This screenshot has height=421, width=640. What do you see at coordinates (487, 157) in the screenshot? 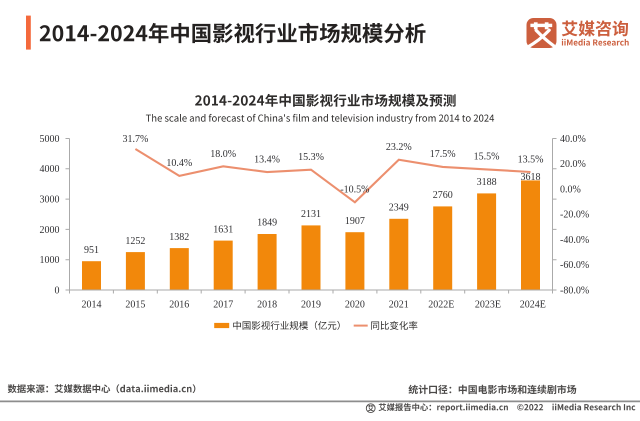
I see `svg-text: 15.5%` at bounding box center [487, 157].